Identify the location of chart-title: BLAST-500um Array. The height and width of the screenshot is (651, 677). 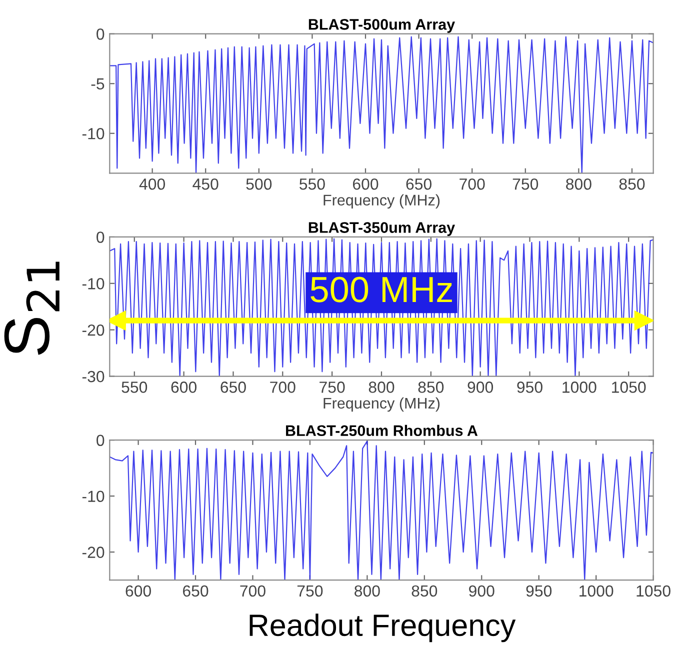
(381, 26).